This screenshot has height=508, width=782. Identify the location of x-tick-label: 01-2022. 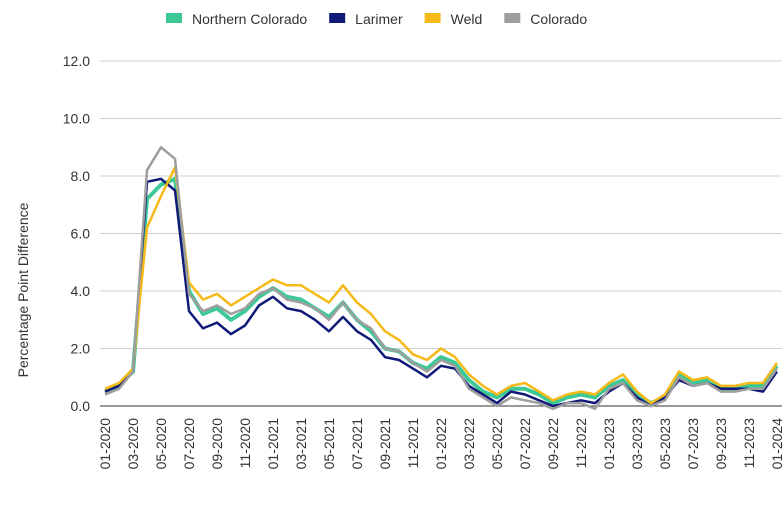
(441, 444).